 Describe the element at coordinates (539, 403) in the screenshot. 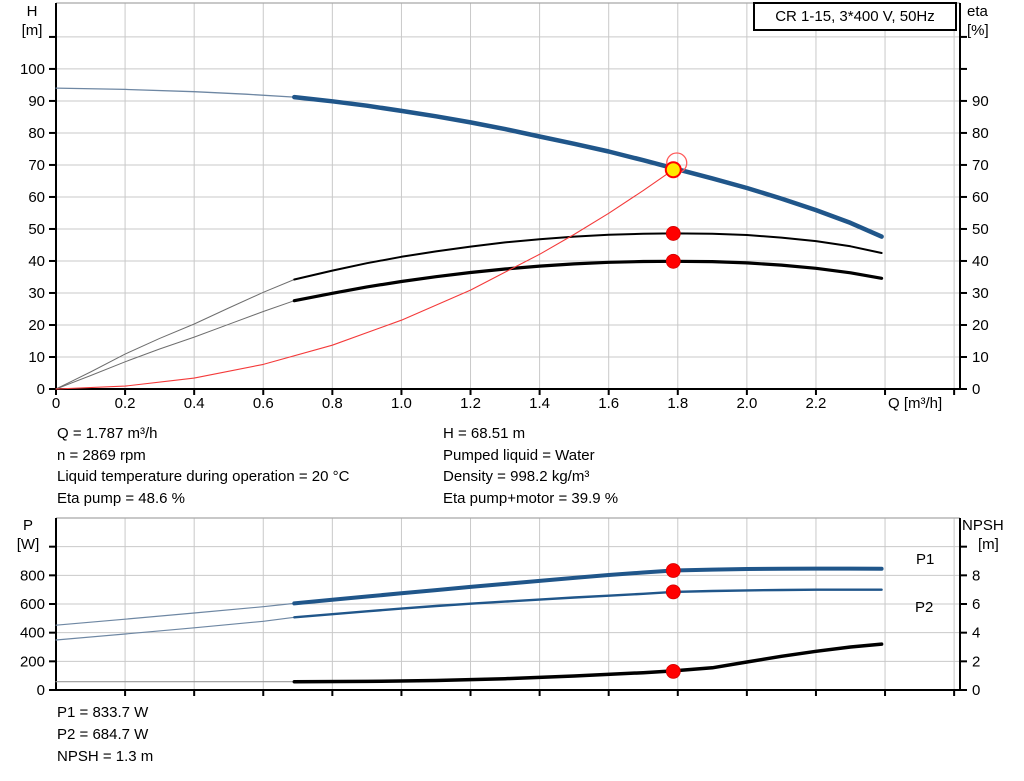

I see `svg-text: 1.4` at that location.